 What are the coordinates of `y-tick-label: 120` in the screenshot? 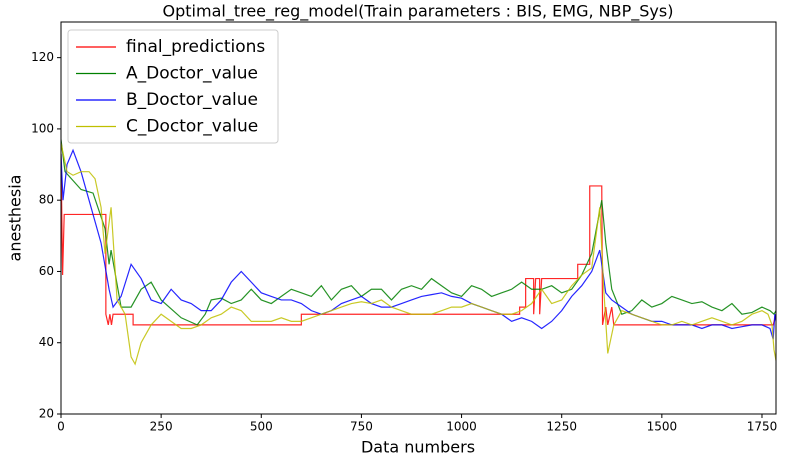 It's located at (42, 57).